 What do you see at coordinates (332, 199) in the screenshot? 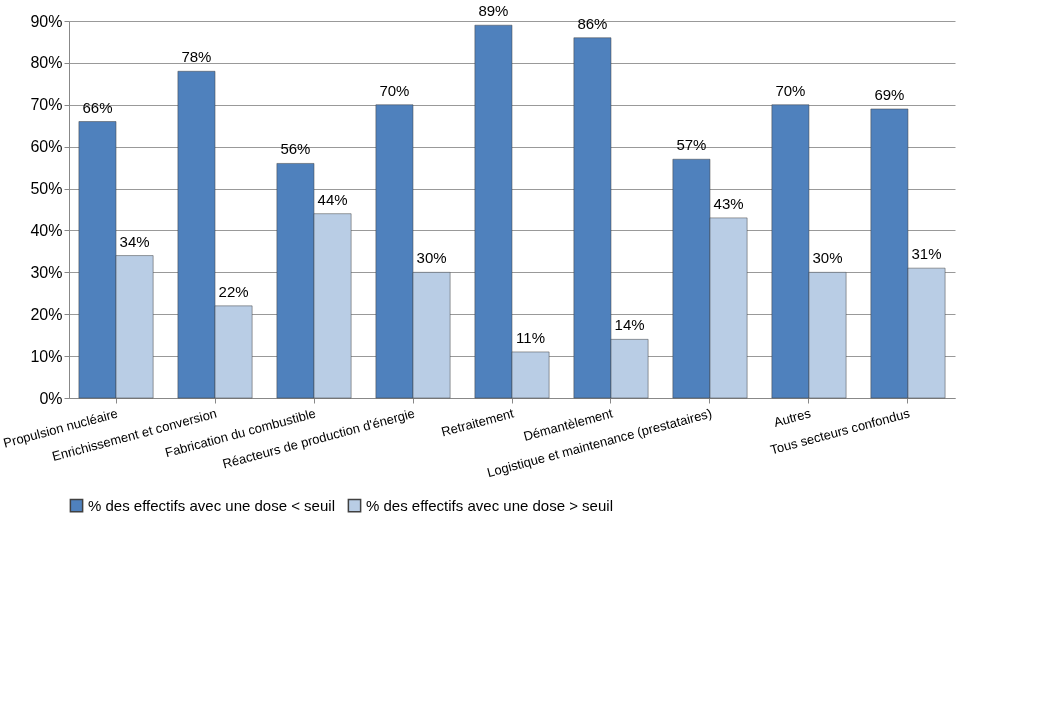
I see `data-label: 44%` at bounding box center [332, 199].